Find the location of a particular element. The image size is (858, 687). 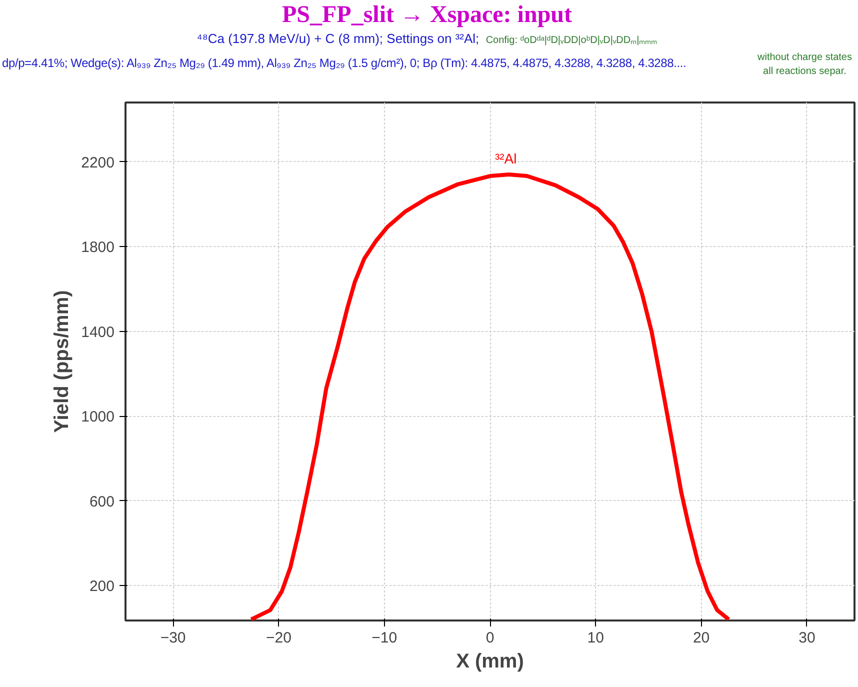

x-tick-label: 30 is located at coordinates (807, 638).